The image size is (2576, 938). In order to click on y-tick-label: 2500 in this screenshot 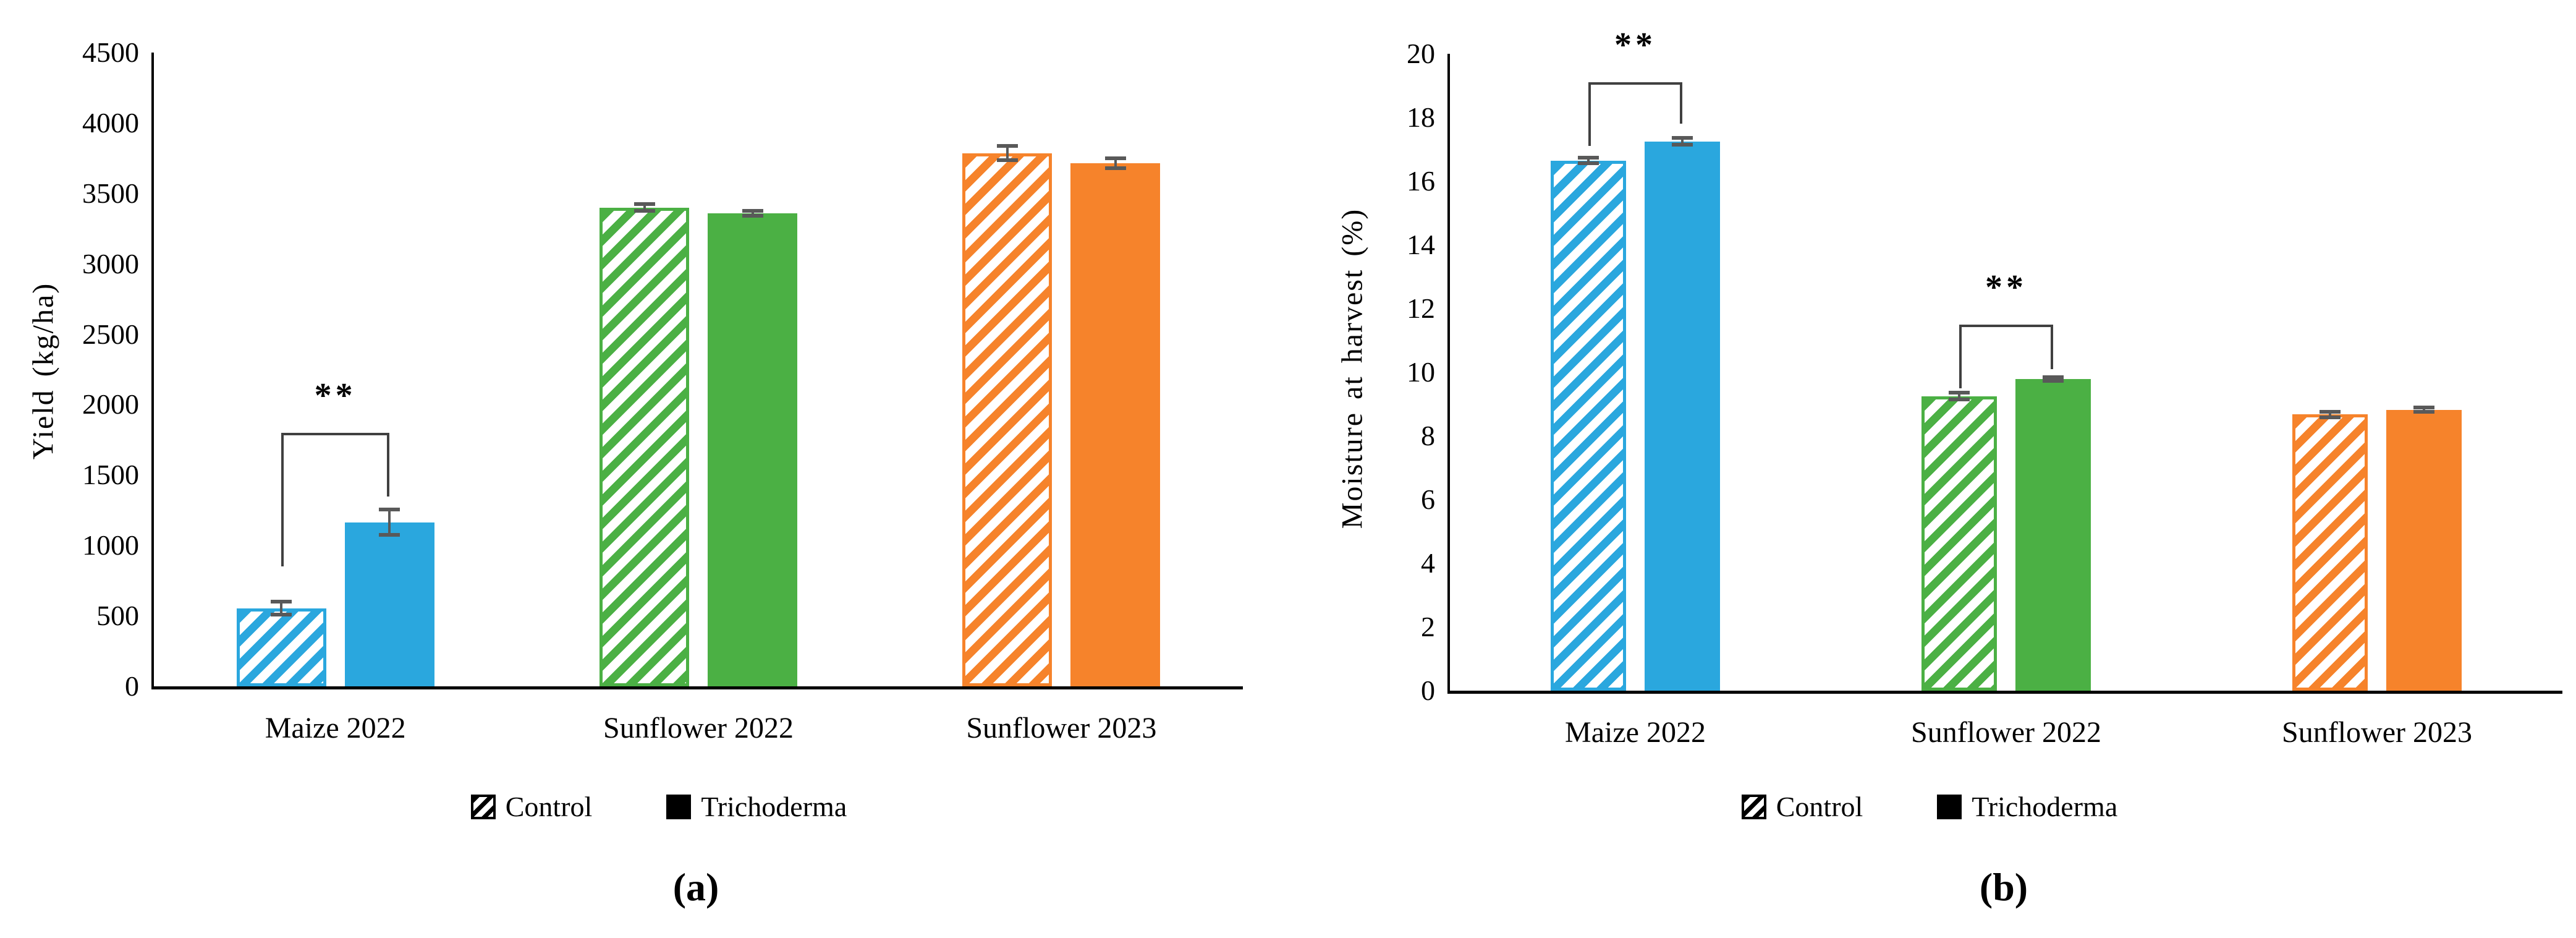, I will do `click(110, 334)`.